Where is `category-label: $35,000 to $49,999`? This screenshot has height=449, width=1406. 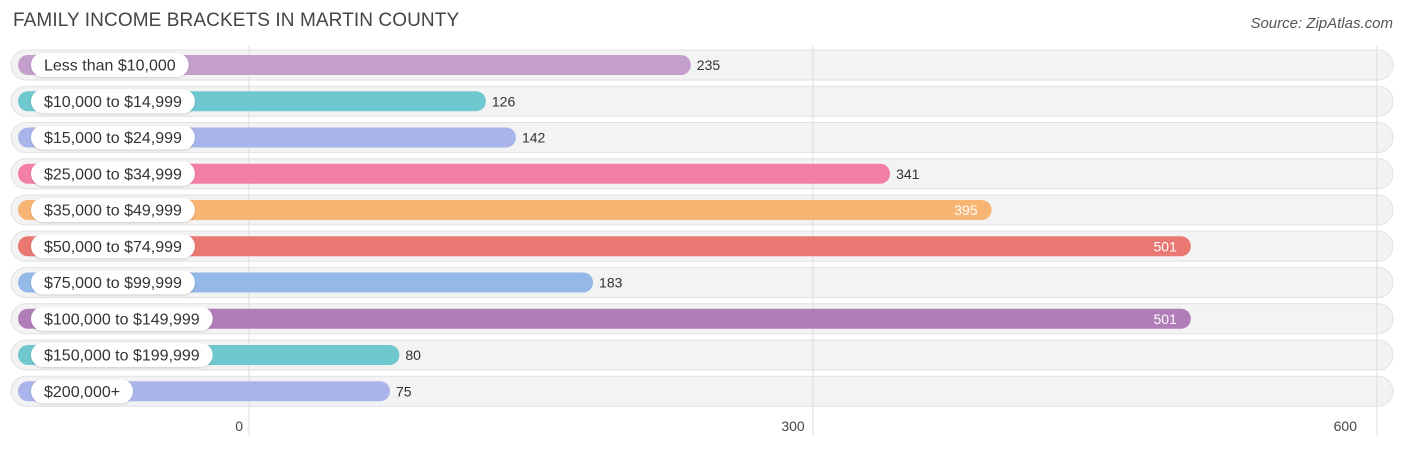
category-label: $35,000 to $49,999 is located at coordinates (113, 211).